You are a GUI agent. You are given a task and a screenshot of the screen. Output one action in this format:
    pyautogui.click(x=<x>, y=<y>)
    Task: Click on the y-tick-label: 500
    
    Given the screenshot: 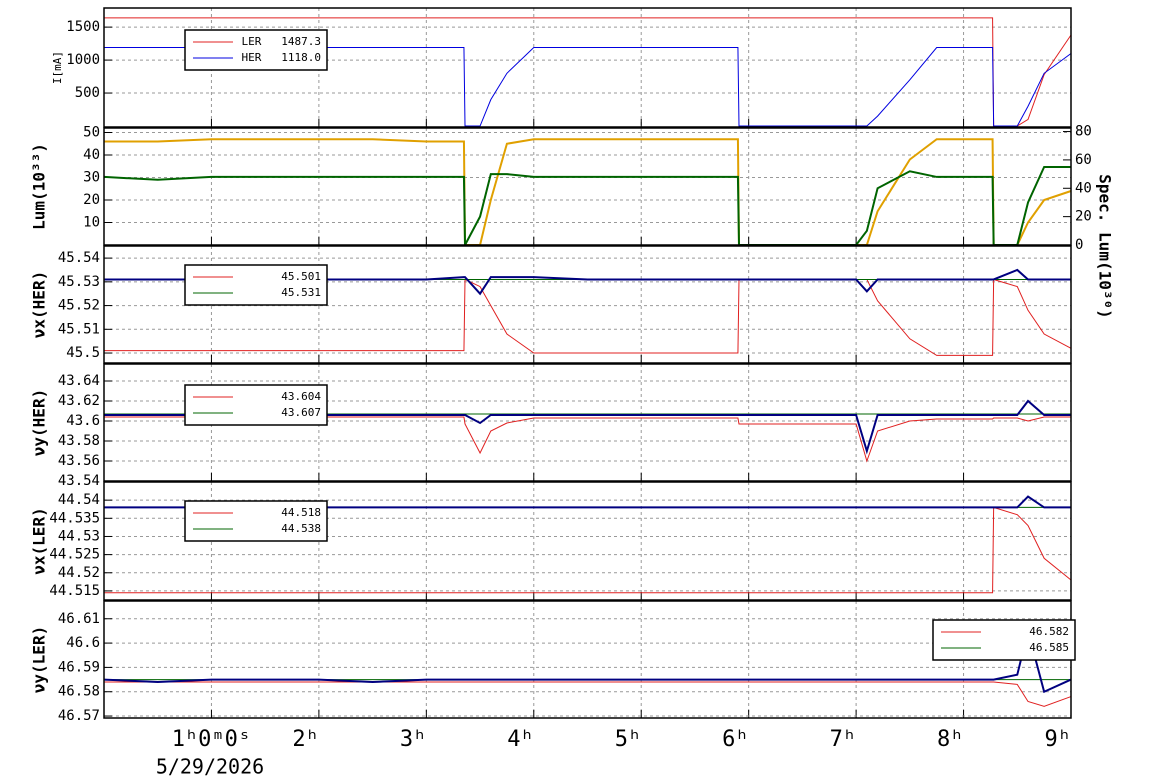 What is the action you would take?
    pyautogui.click(x=87, y=93)
    